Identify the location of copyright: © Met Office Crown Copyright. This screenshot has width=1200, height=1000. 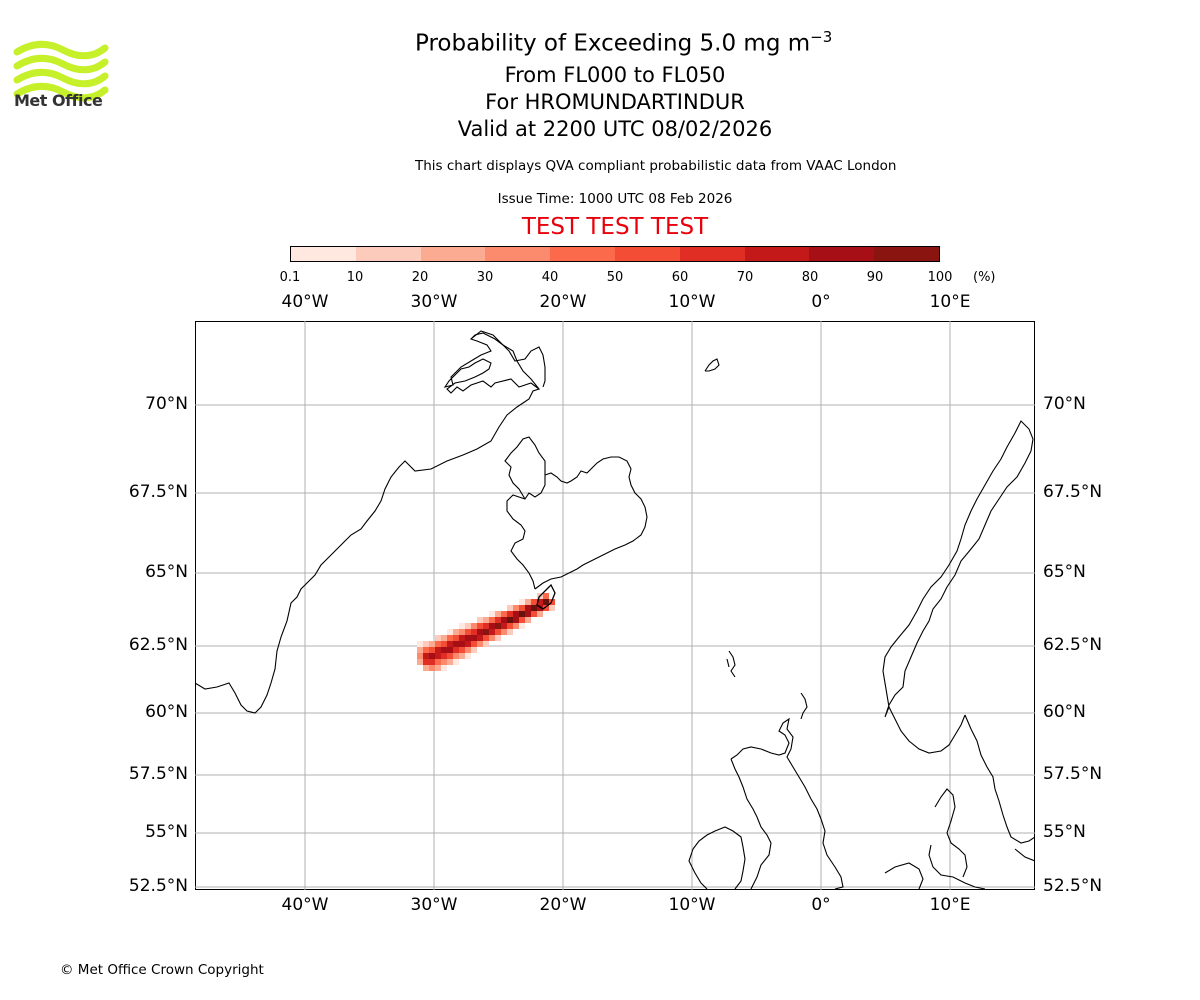
(162, 970).